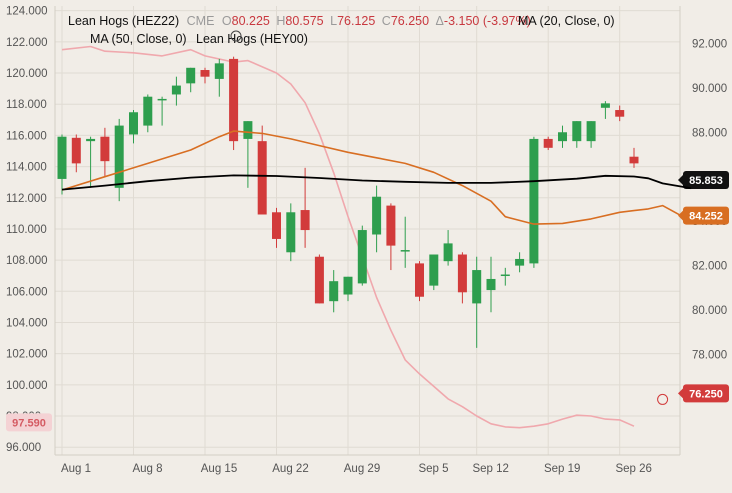 The width and height of the screenshot is (732, 493). I want to click on legend-ma50: MA (50, Close, 0), so click(138, 39).